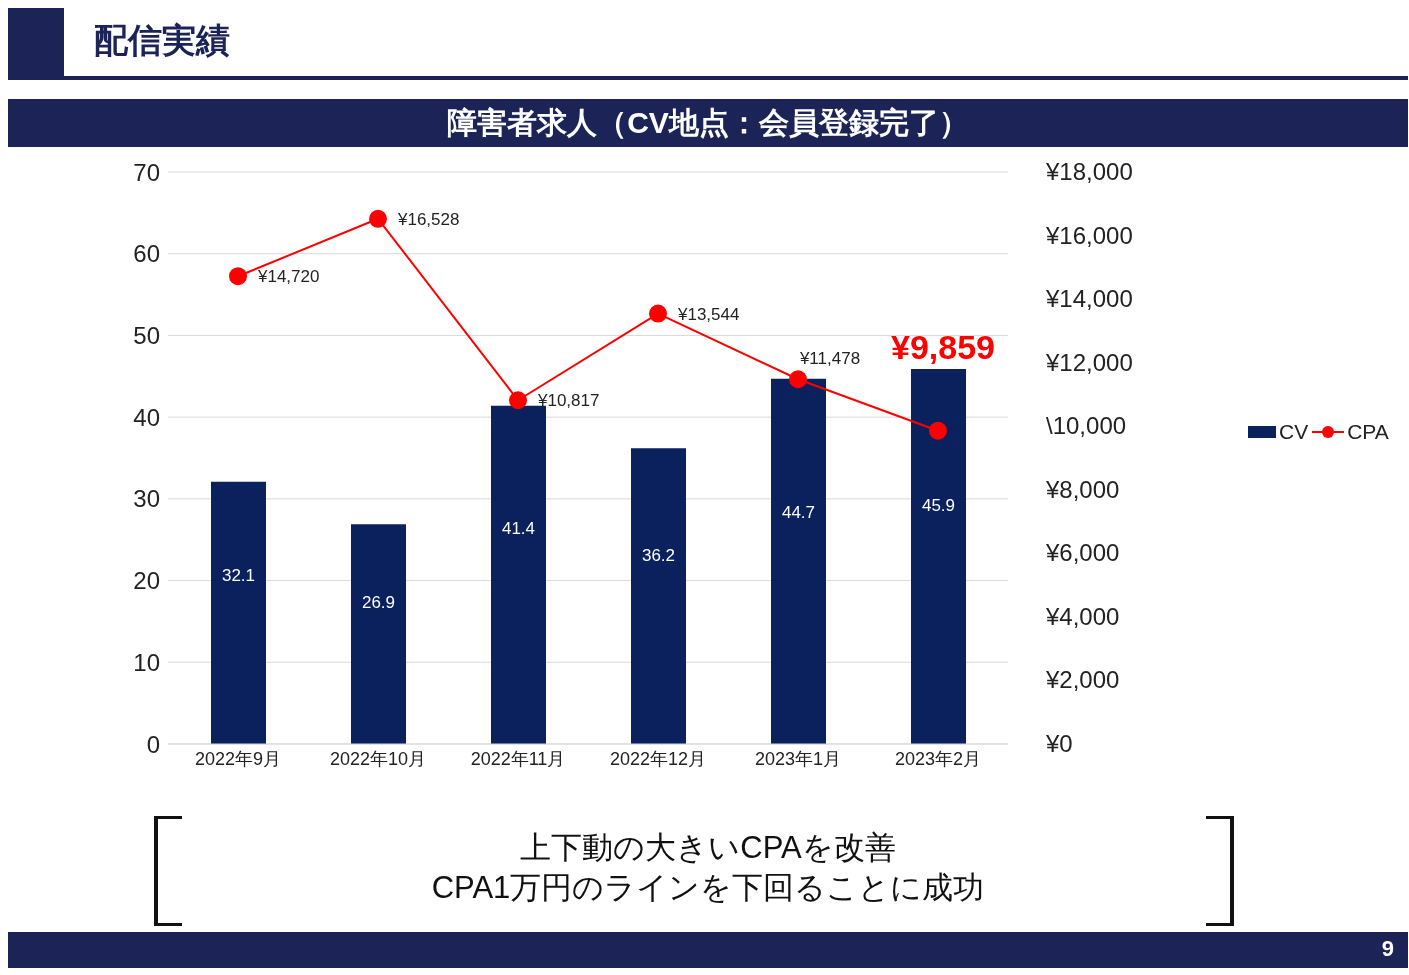 This screenshot has height=975, width=1409. Describe the element at coordinates (798, 512) in the screenshot. I see `data-label: 44.7` at that location.